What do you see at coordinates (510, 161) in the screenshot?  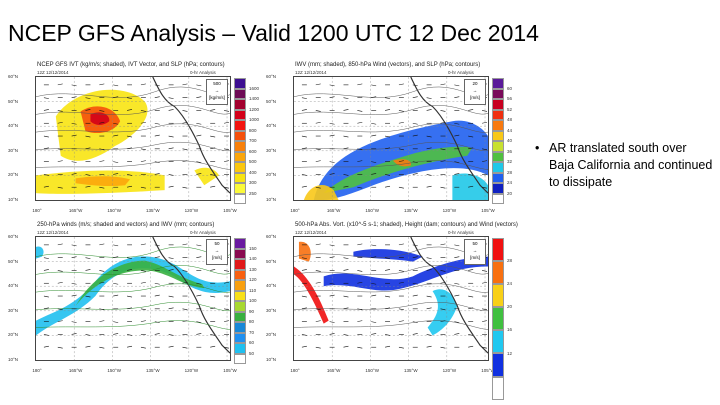 I see `colorbar-level: 32` at bounding box center [510, 161].